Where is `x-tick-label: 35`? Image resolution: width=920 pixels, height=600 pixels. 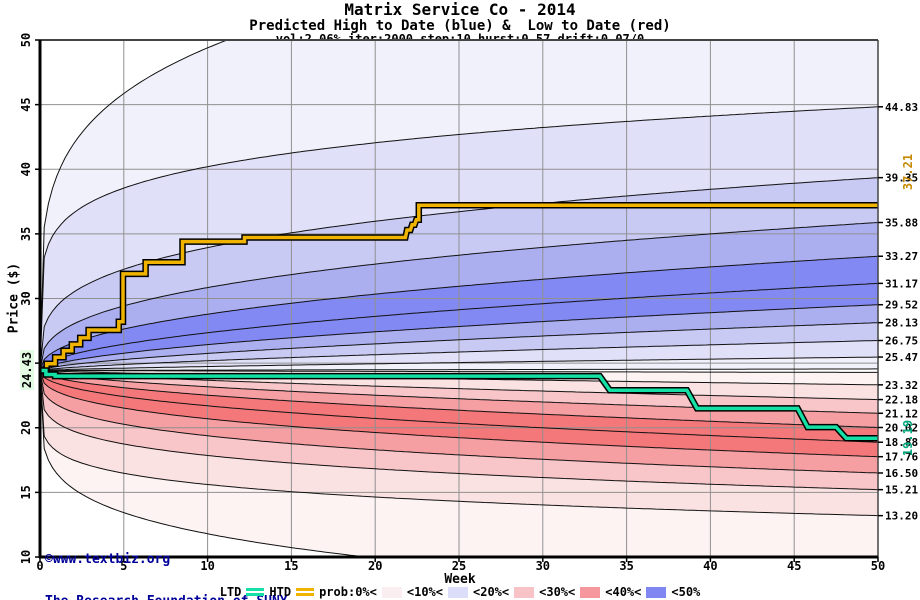 x-tick-label: 35 is located at coordinates (626, 566).